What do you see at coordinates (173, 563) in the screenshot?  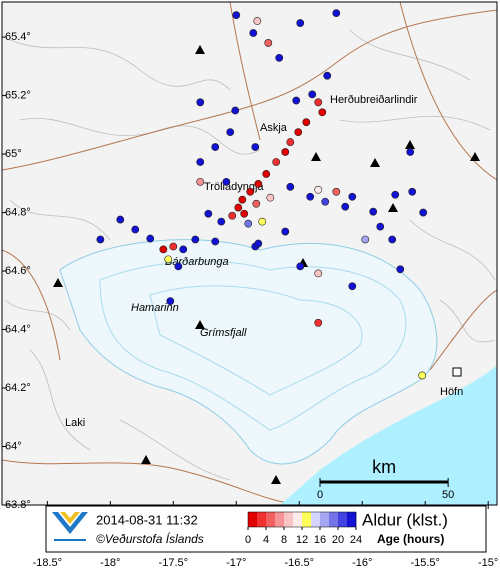 I see `x-tick-label: -17.5°` at bounding box center [173, 563].